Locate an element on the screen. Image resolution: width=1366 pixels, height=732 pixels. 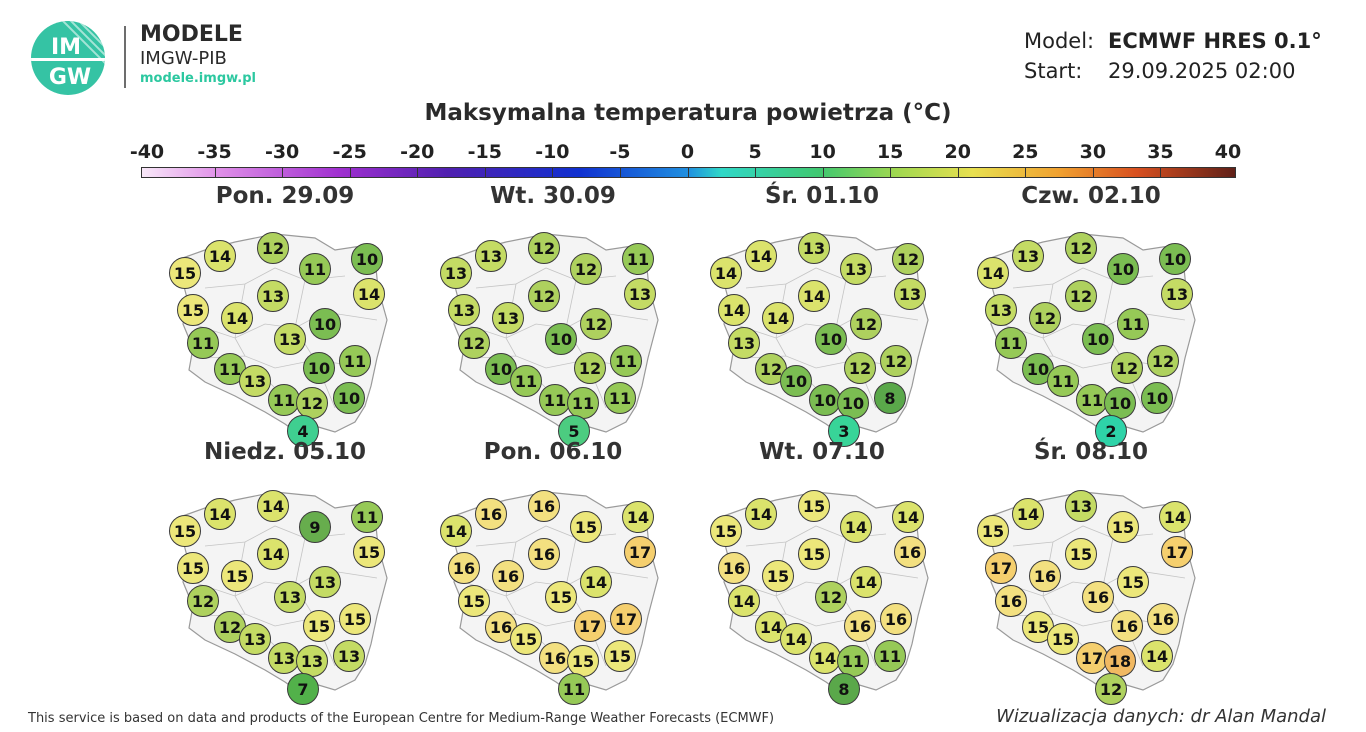
brand: MODELE IMGW-PIB modele.imgw.pl is located at coordinates (198, 55).